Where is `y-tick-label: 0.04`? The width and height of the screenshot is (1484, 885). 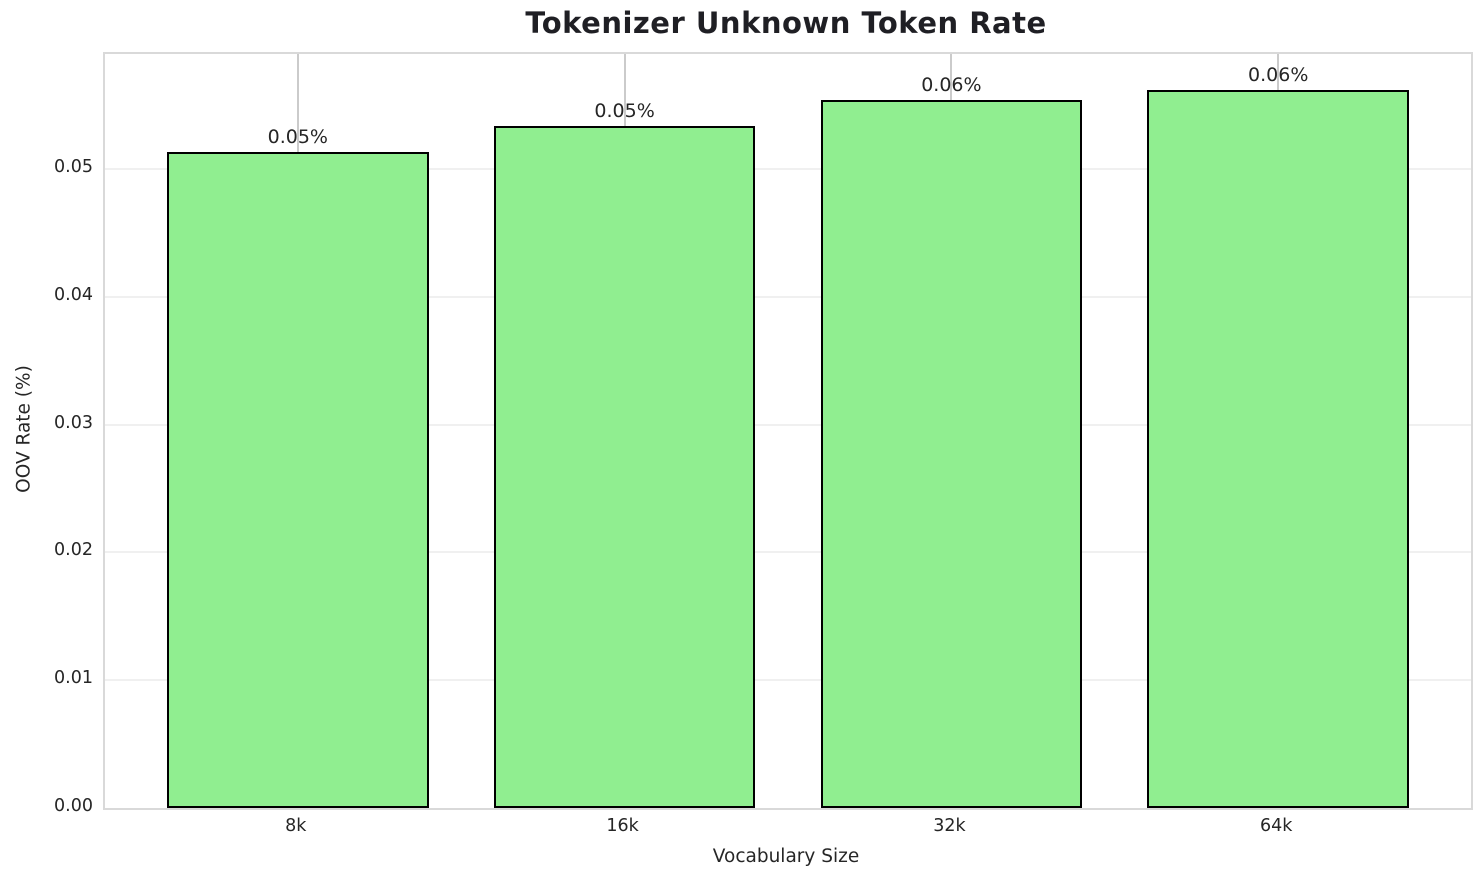
y-tick-label: 0.04 is located at coordinates (73, 294).